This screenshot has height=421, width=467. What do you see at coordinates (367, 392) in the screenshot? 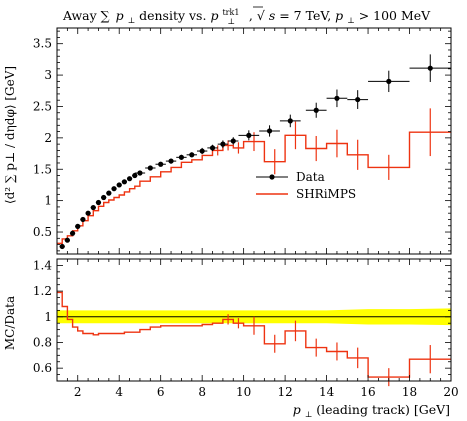
I see `x-tick-label: 16` at bounding box center [367, 392].